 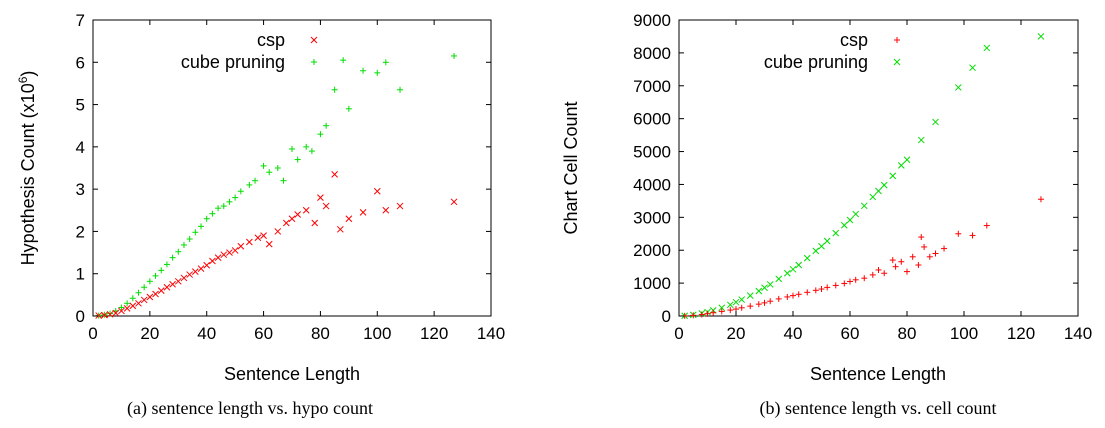 I want to click on y-axis-label-a-exp: 6, so click(x=23, y=79).